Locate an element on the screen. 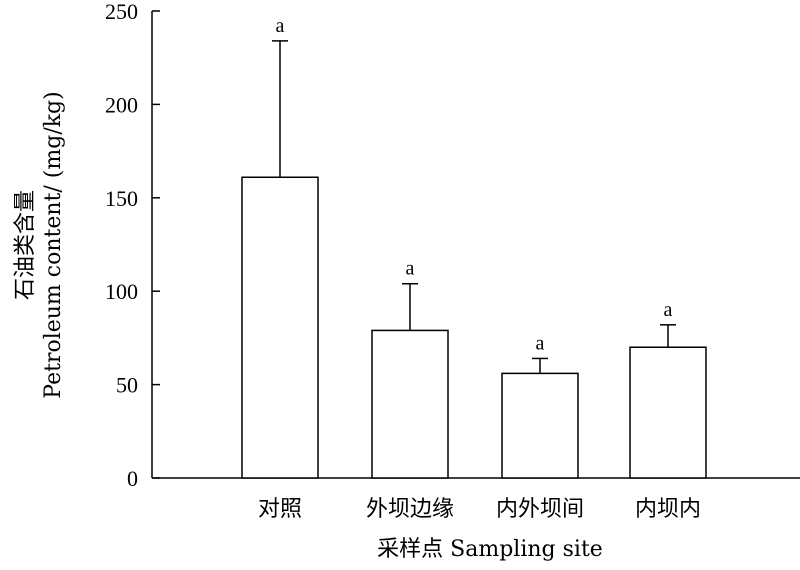  y-axis: 0 50 100 150 200 250 is located at coordinates (132, 245).